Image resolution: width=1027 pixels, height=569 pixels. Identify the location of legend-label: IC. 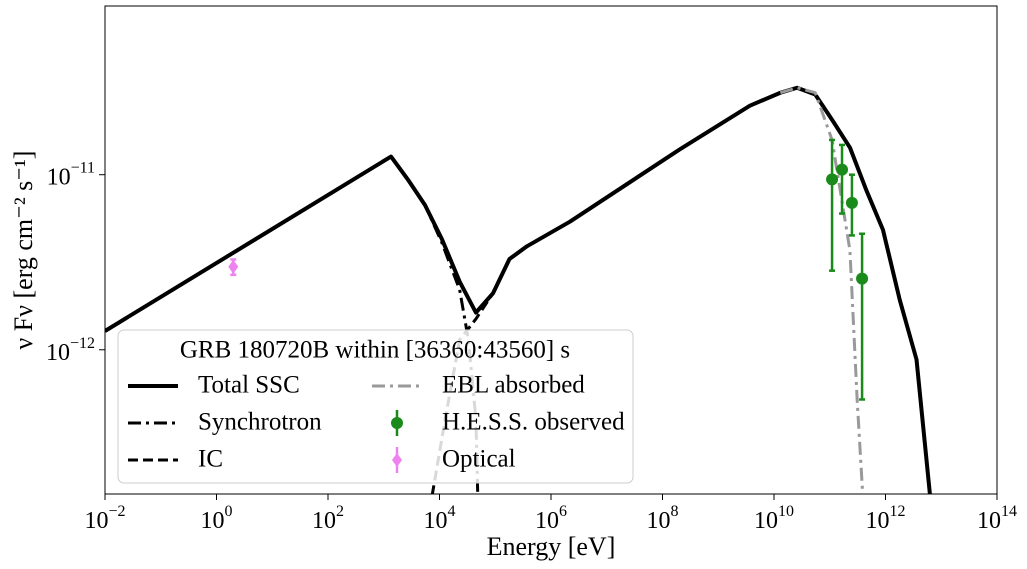
(210, 459).